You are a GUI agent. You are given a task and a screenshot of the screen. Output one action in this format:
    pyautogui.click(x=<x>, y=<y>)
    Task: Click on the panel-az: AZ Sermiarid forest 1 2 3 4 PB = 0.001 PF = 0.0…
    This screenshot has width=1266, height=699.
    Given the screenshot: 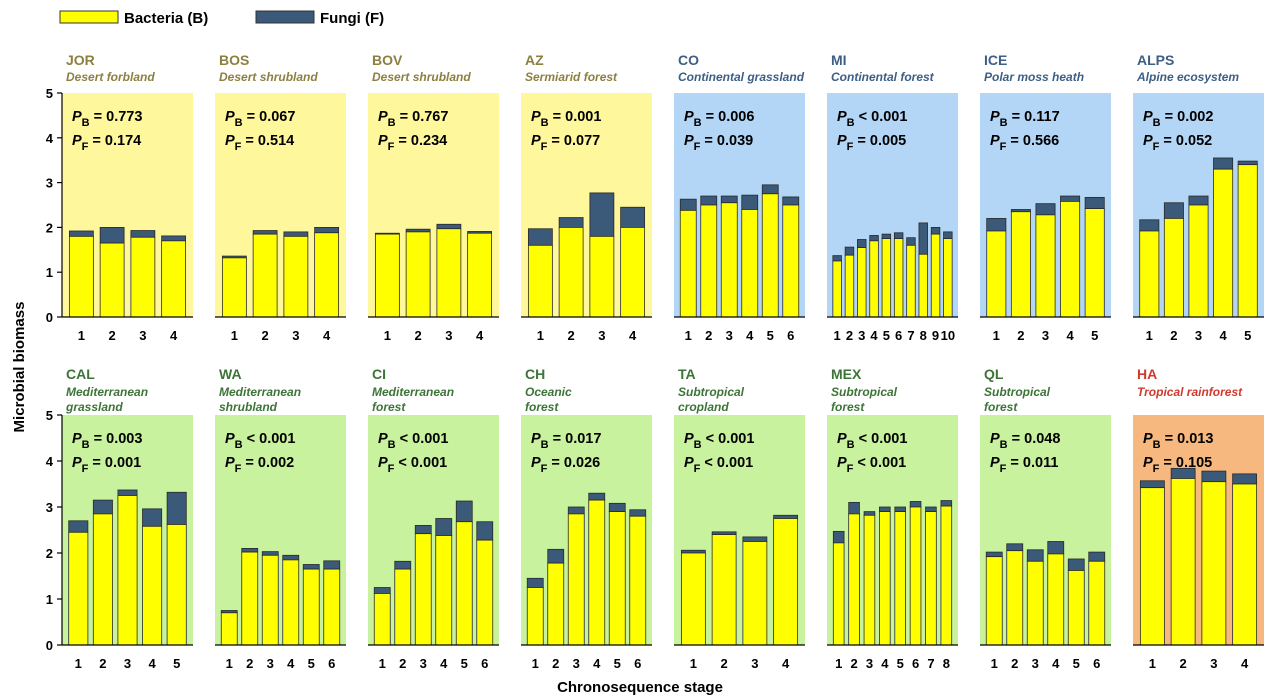 What is the action you would take?
    pyautogui.click(x=586, y=197)
    